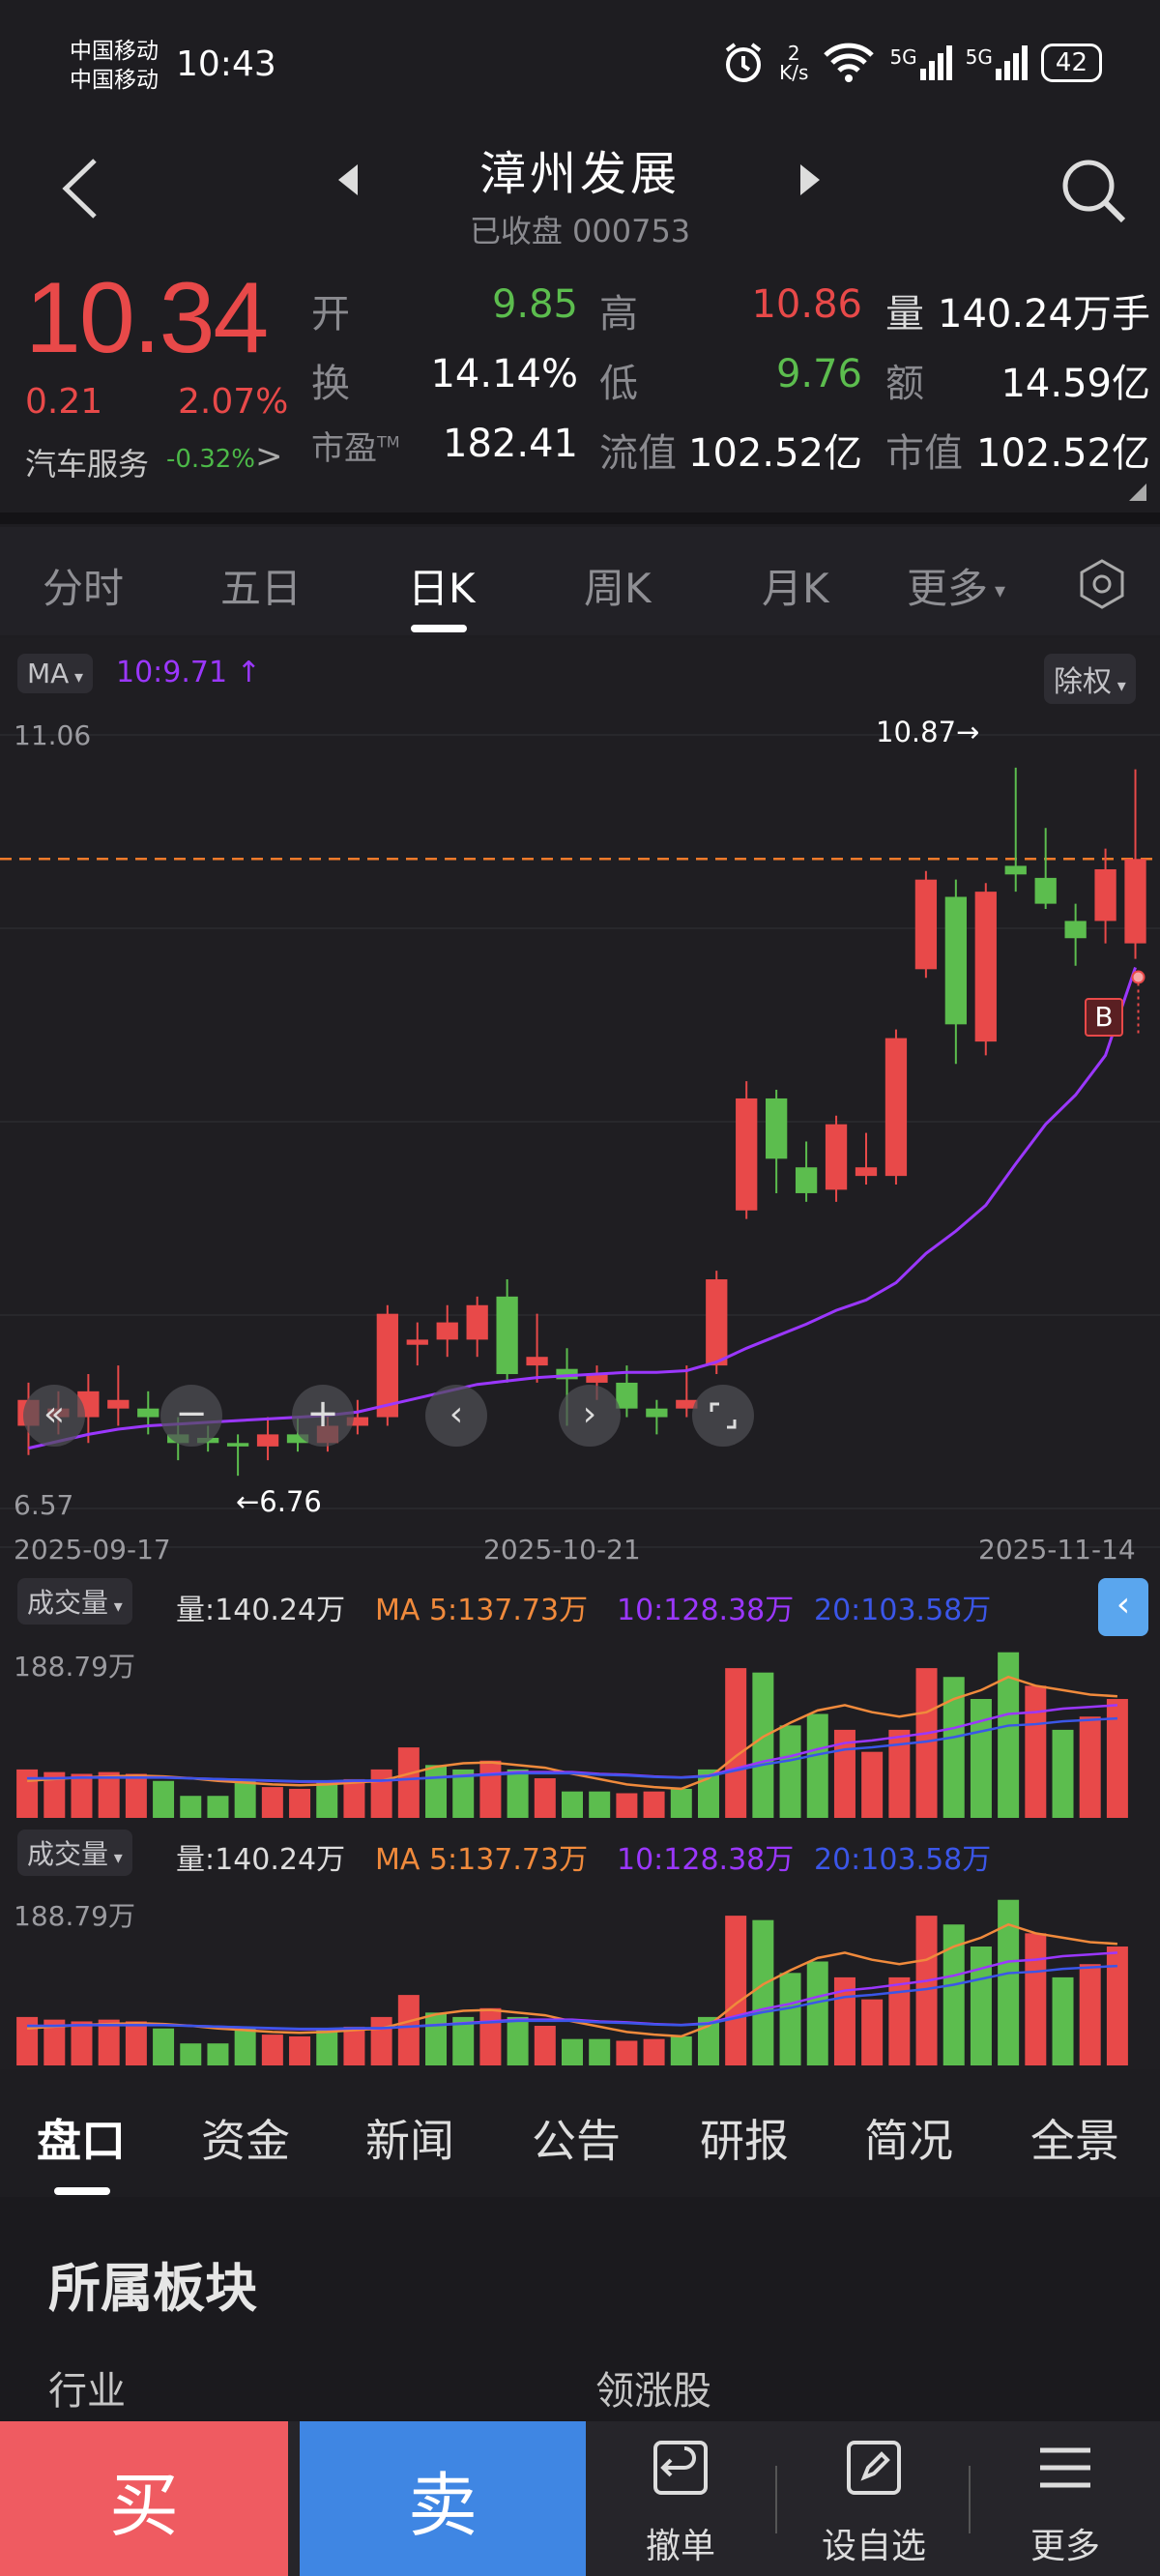 This screenshot has height=2576, width=1160. I want to click on tab-more: 更多 ▾, so click(956, 585).